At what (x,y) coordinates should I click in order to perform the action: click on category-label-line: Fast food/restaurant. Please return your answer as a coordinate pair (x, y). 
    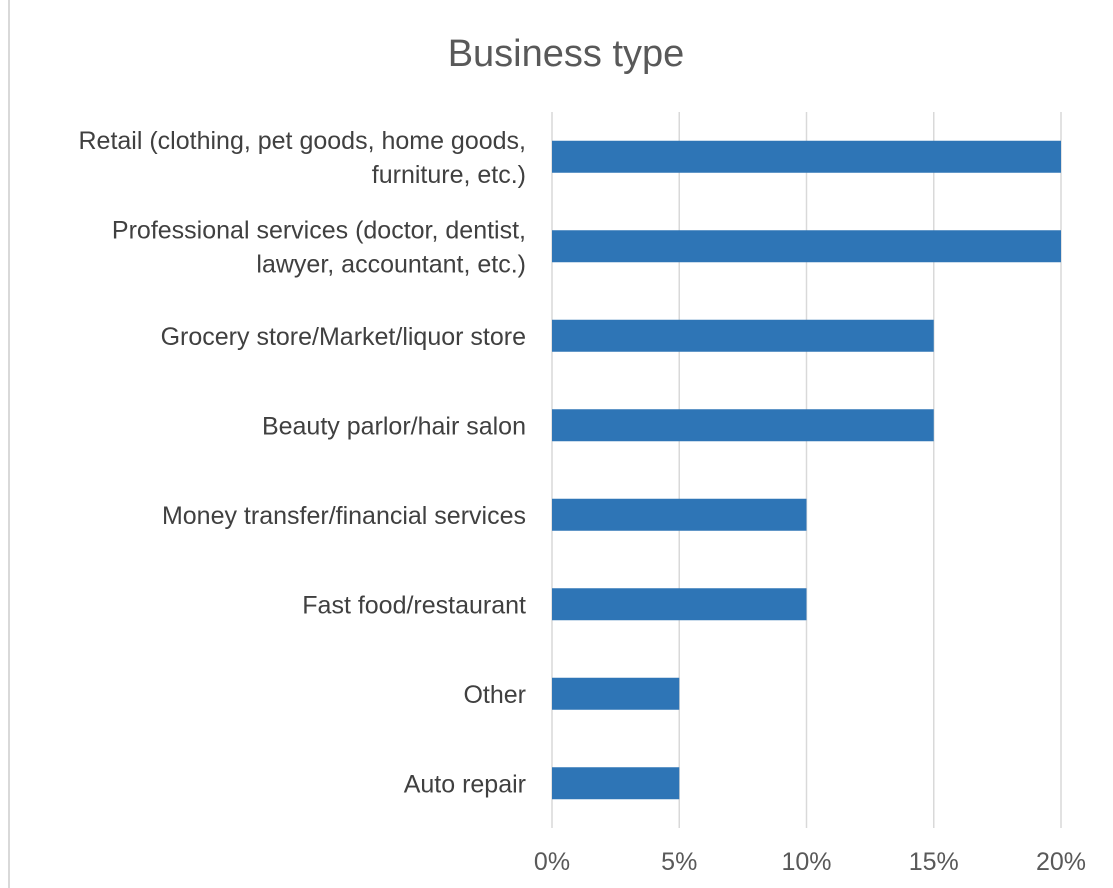
    Looking at the image, I should click on (414, 605).